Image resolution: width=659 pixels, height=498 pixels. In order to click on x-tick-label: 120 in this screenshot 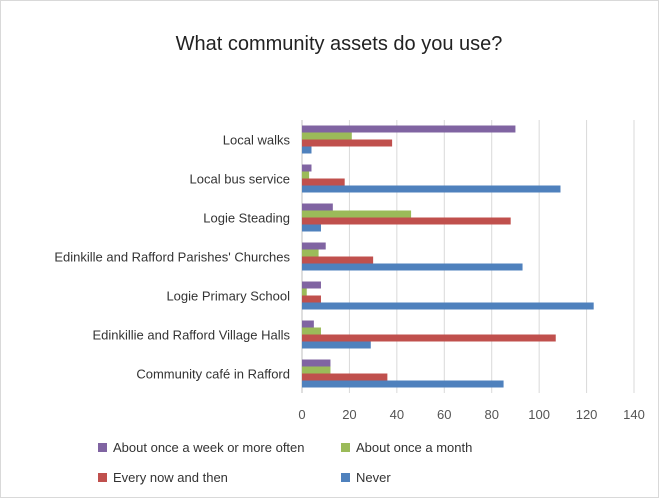, I will do `click(587, 414)`.